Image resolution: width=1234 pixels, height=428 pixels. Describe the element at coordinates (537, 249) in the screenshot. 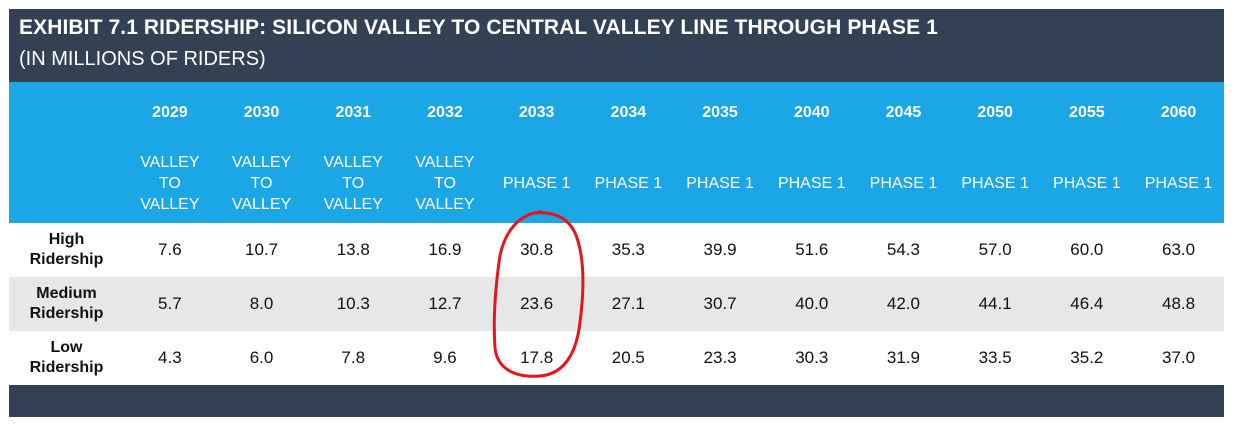

I see `table-cell: 30.8` at that location.